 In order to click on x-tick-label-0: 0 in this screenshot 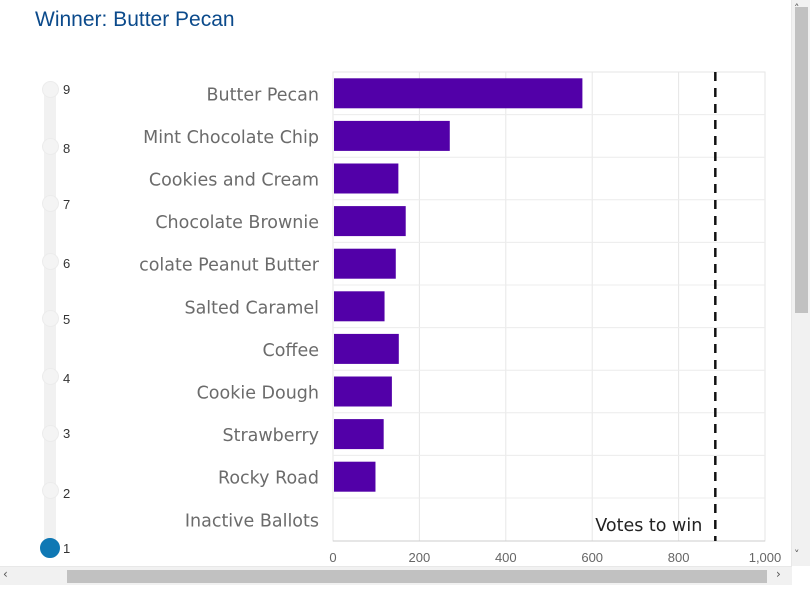, I will do `click(332, 557)`.